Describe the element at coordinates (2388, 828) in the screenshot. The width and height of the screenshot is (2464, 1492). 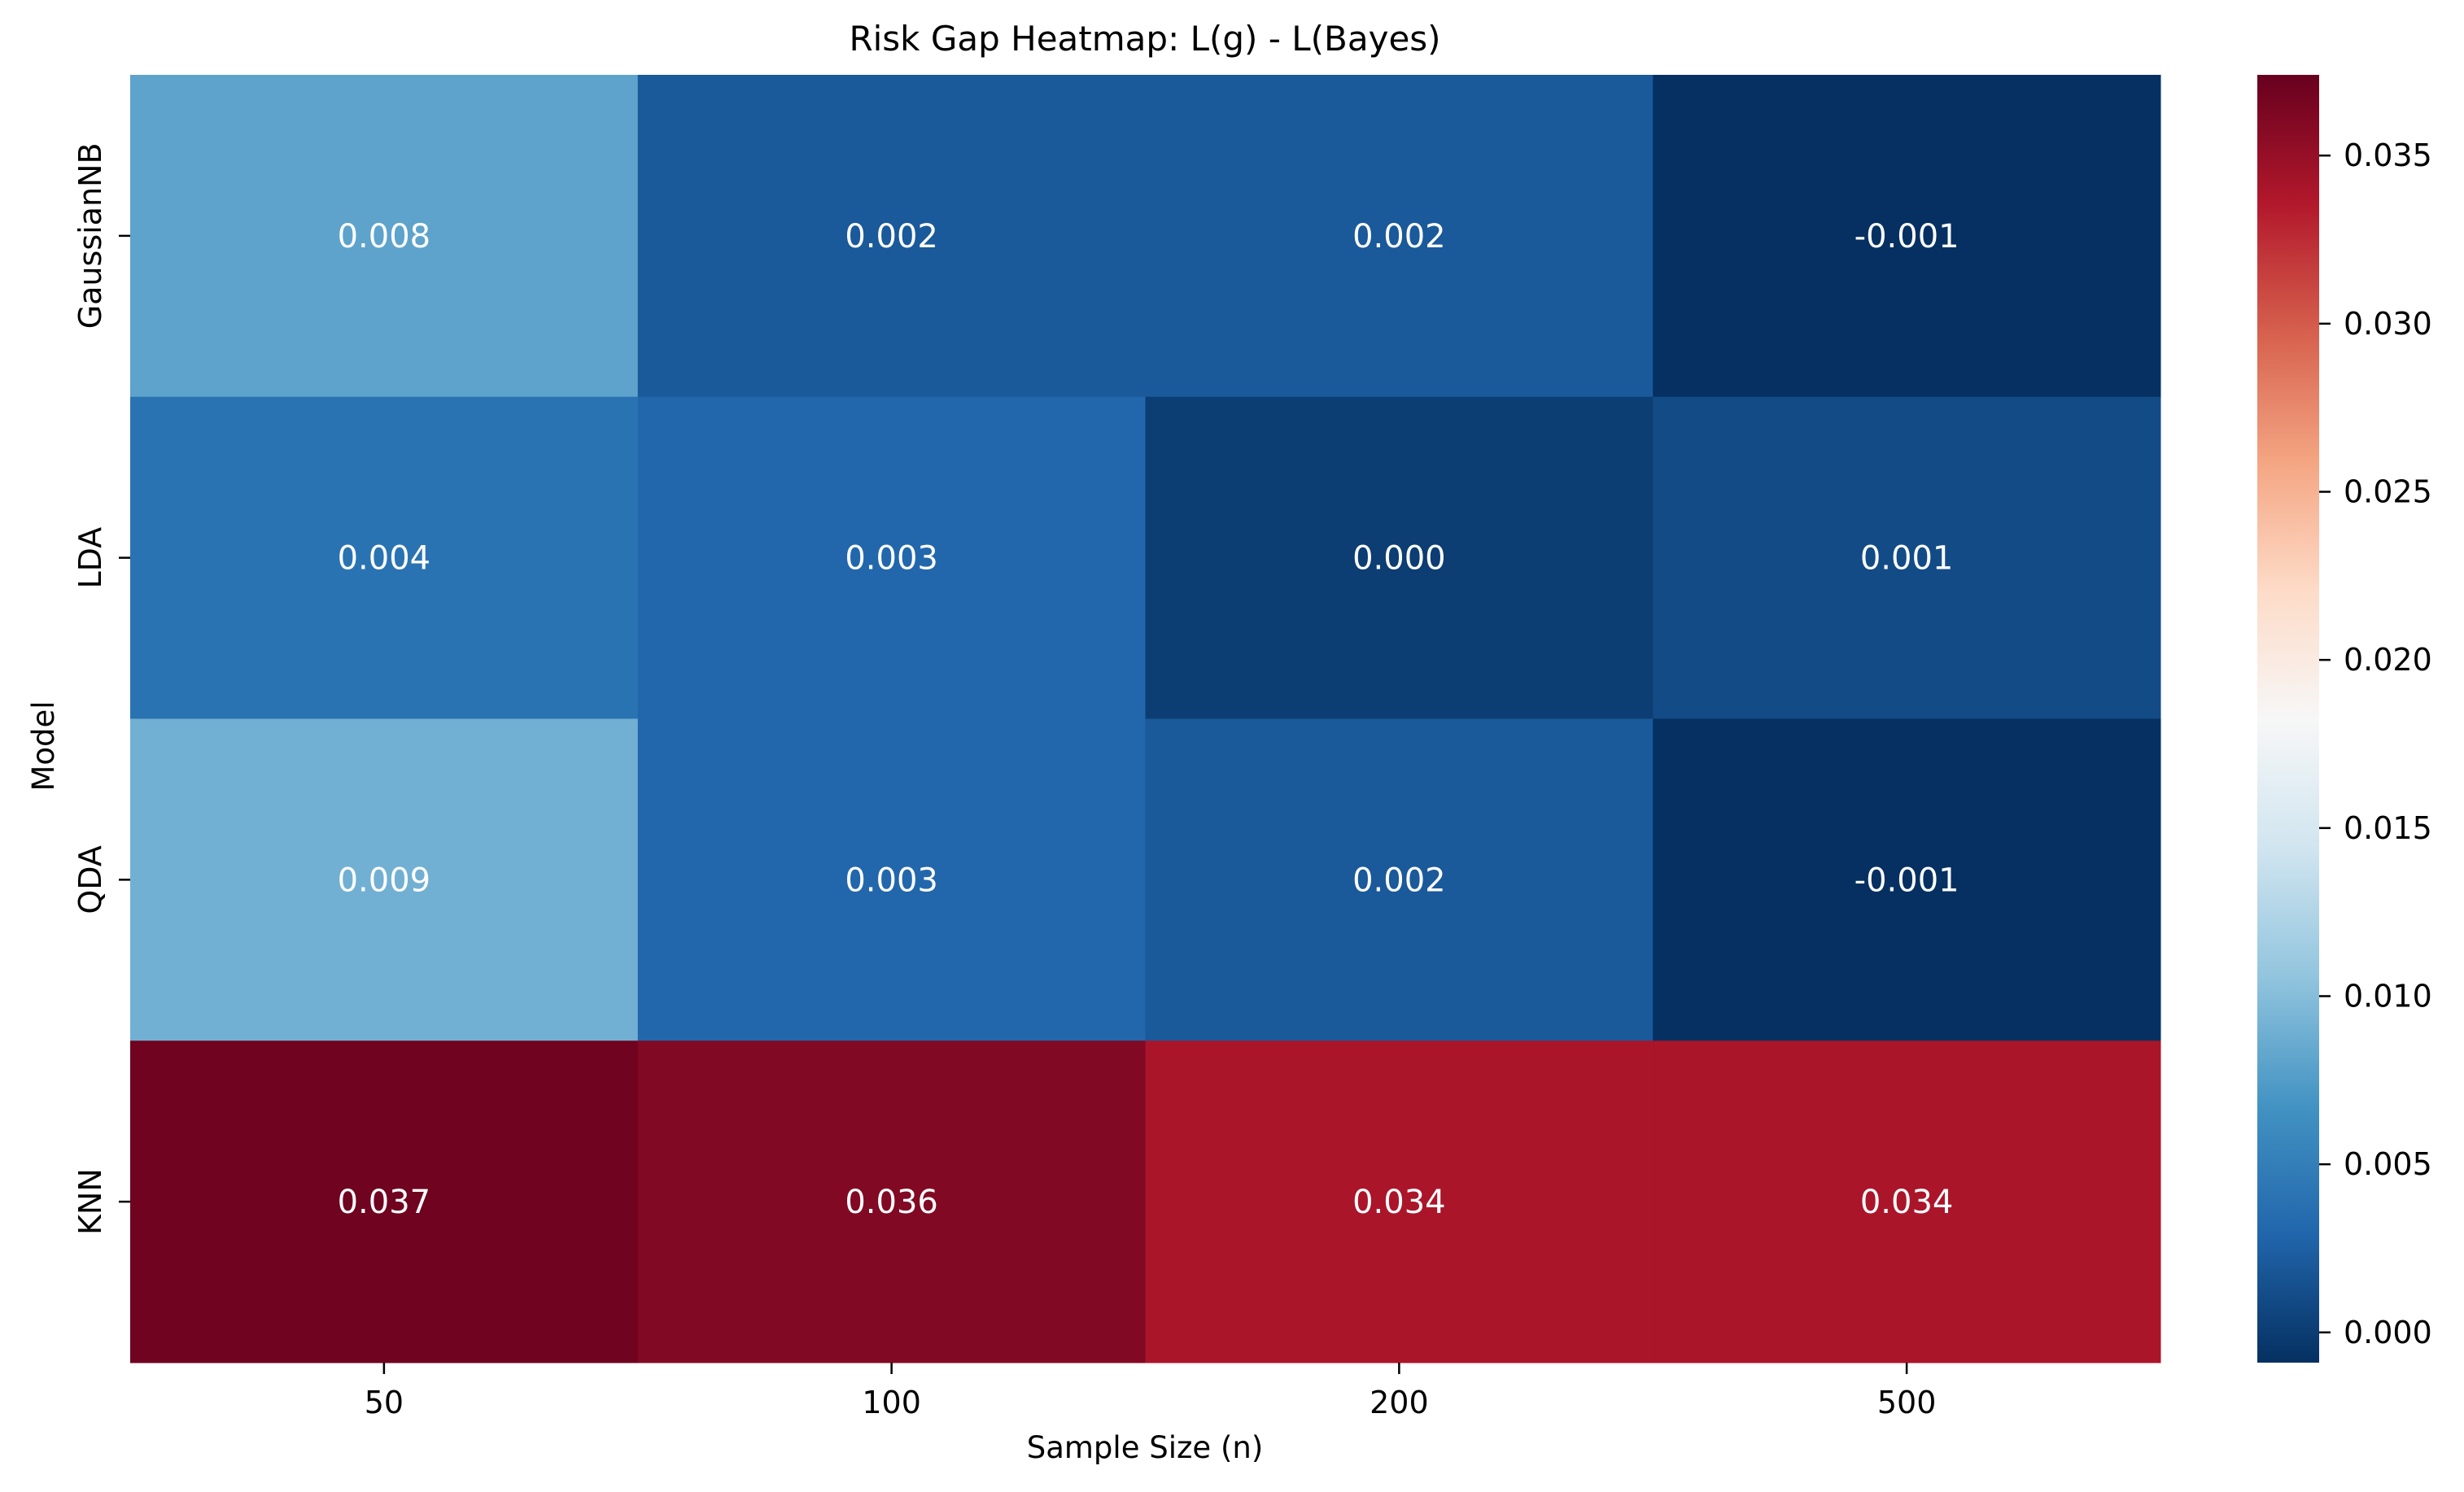
I see `colorbar-tick-label: 0.015` at that location.